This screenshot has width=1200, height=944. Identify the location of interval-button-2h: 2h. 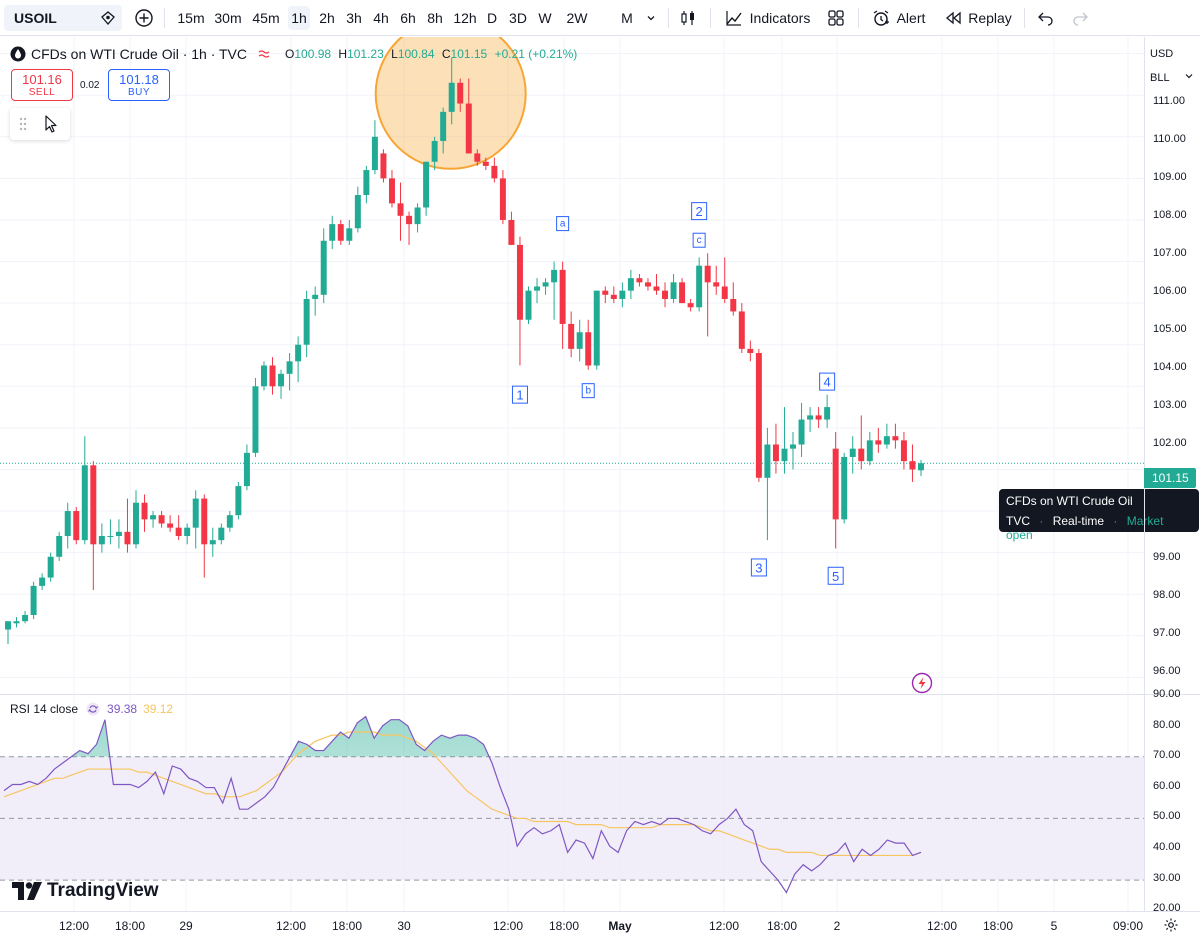
(327, 18).